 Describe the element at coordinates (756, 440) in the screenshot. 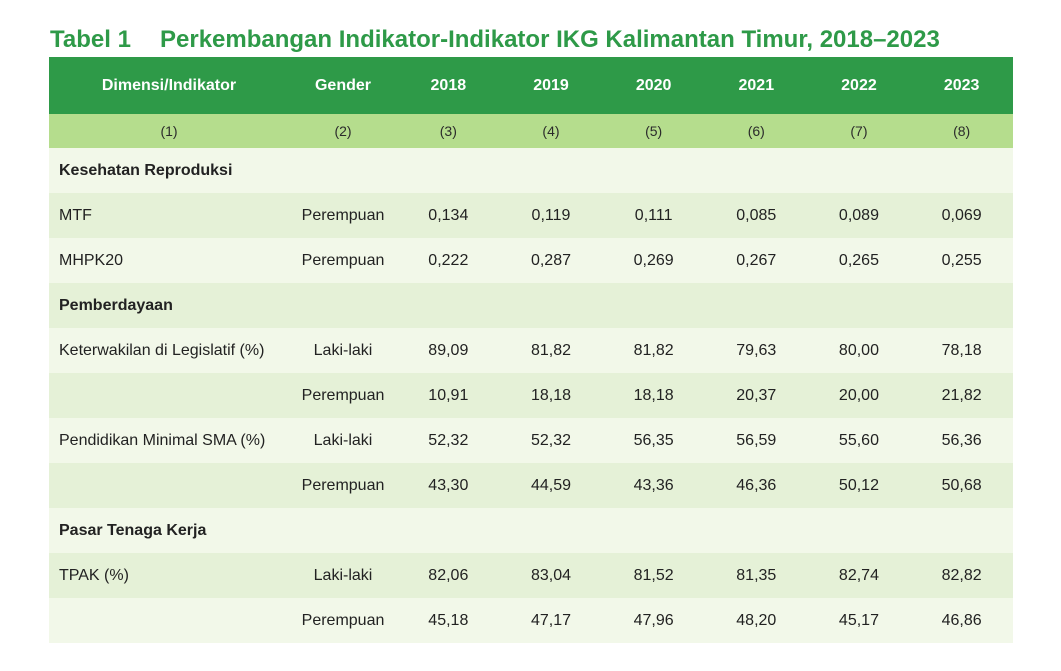

I see `value-cell: 56,59` at that location.